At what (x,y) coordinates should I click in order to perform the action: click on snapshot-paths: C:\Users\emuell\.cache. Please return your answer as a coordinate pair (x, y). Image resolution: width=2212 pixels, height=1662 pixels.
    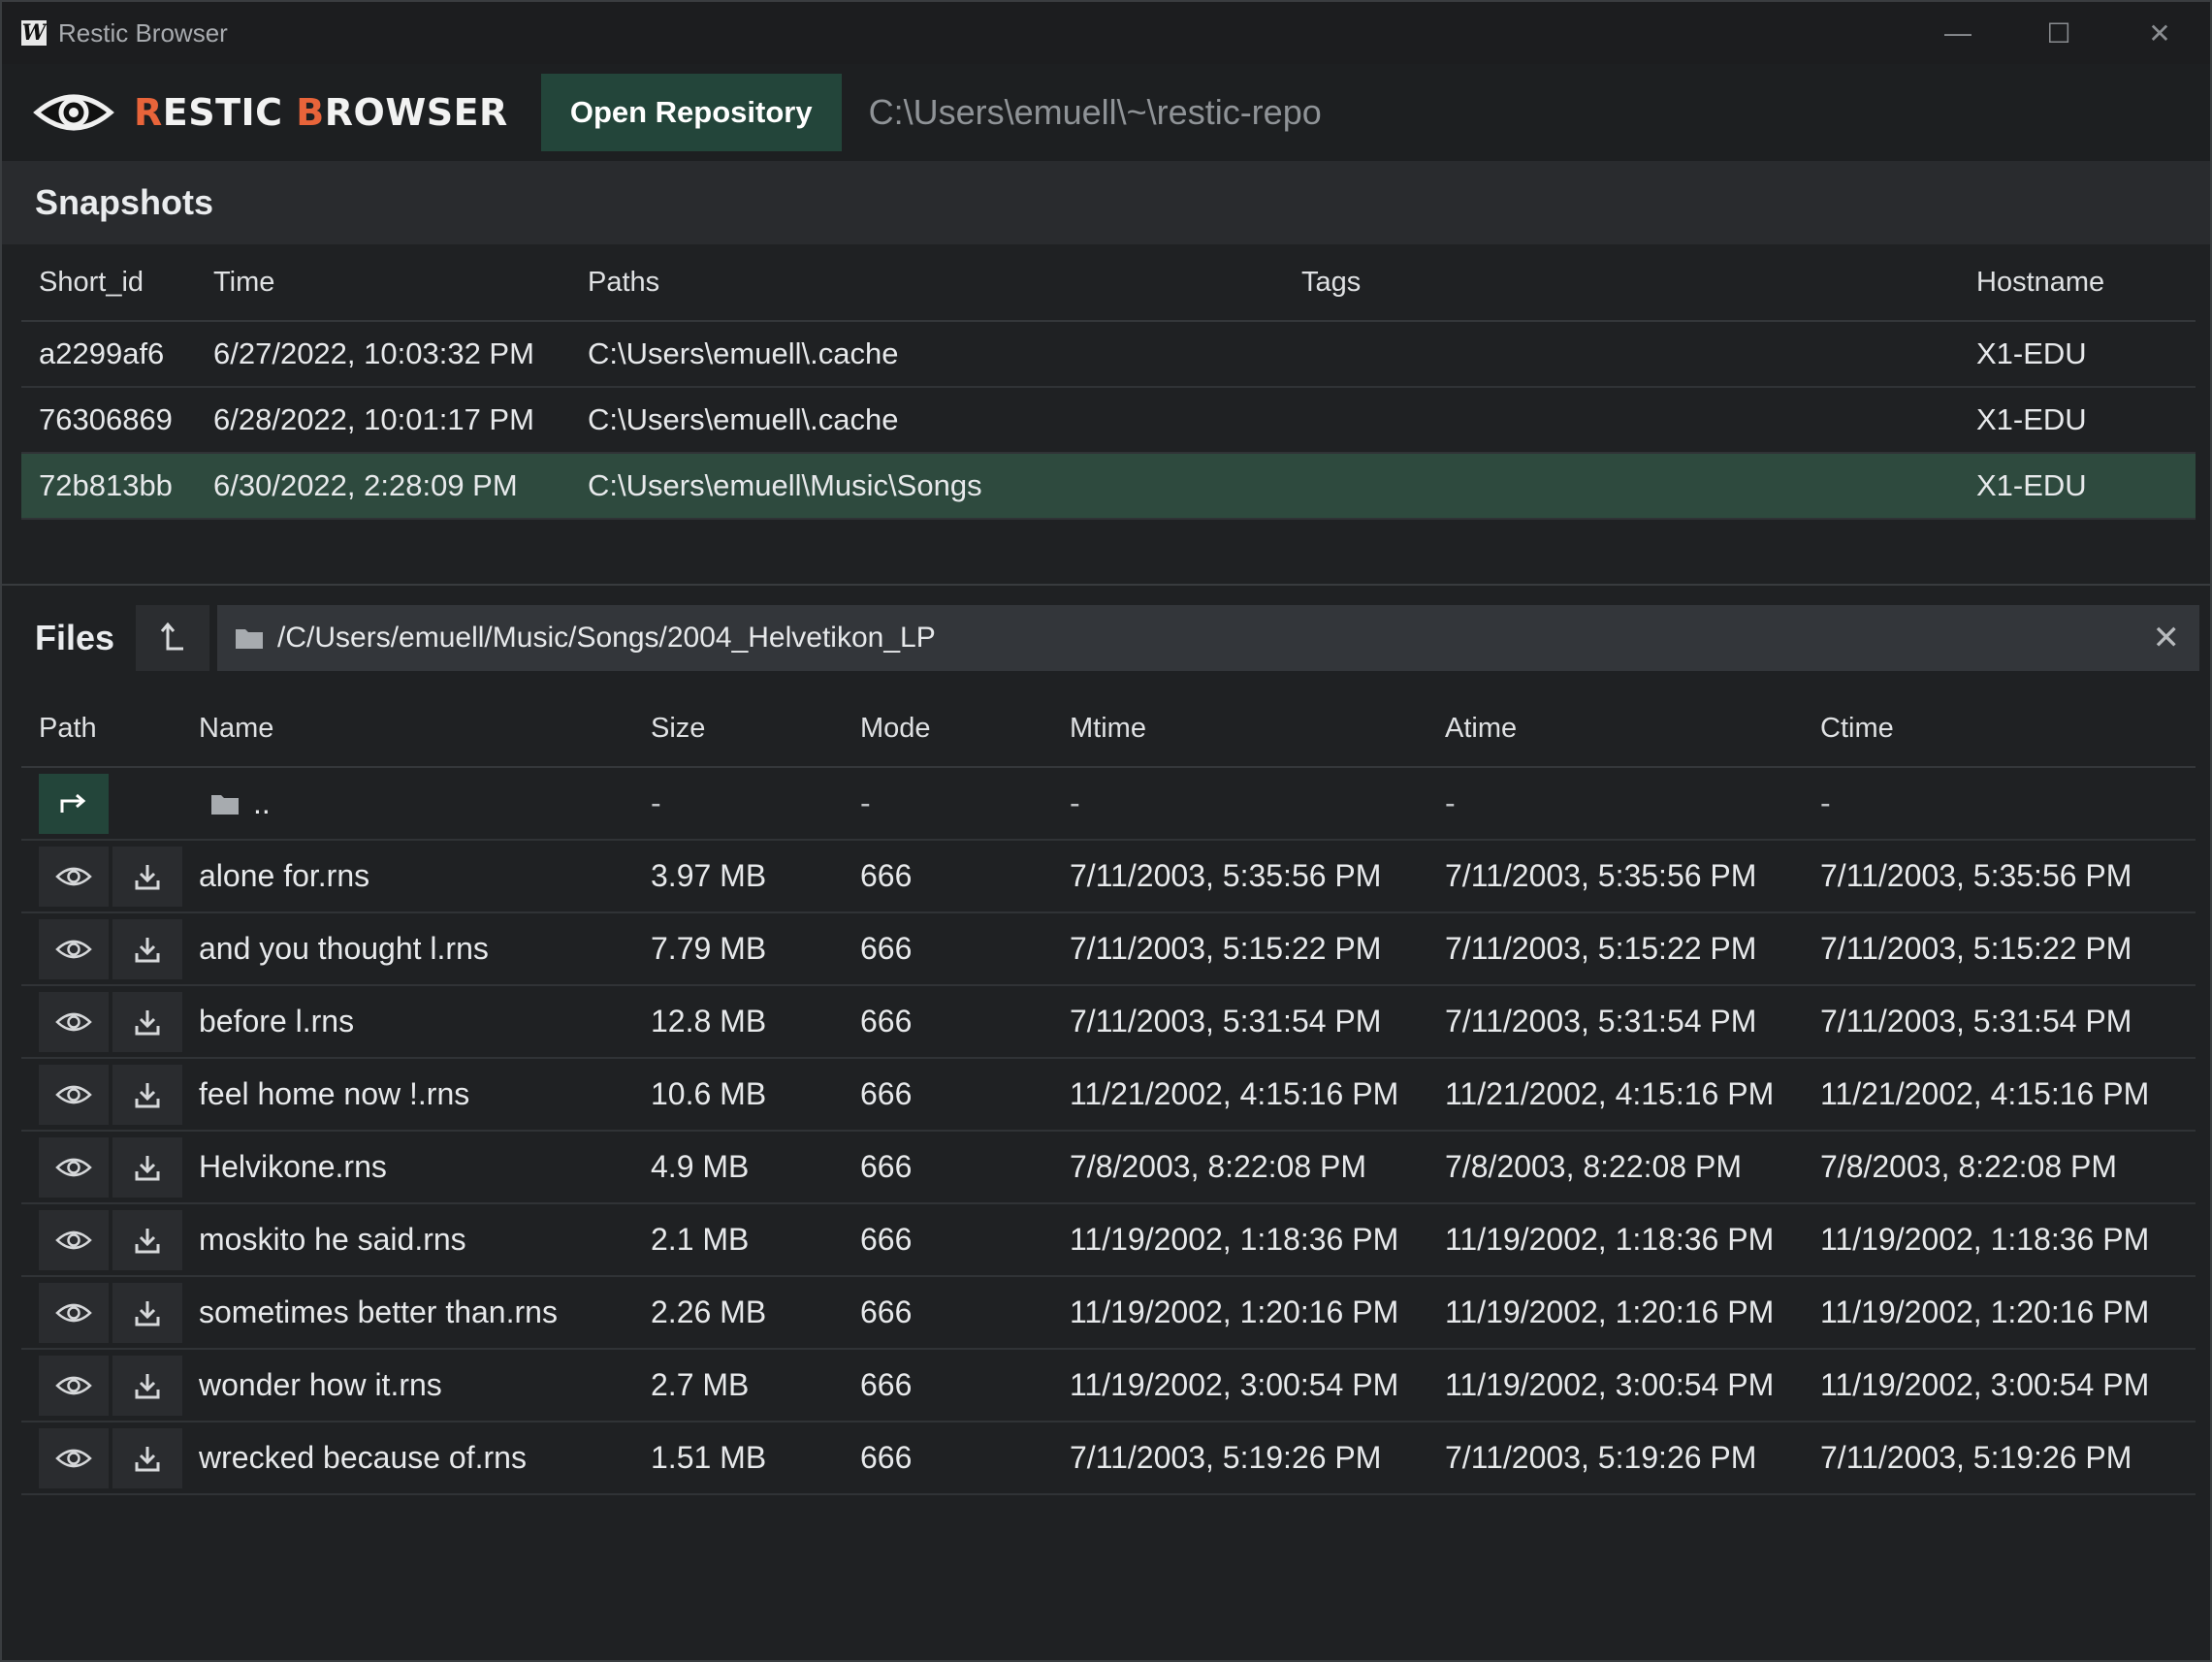
    Looking at the image, I should click on (744, 353).